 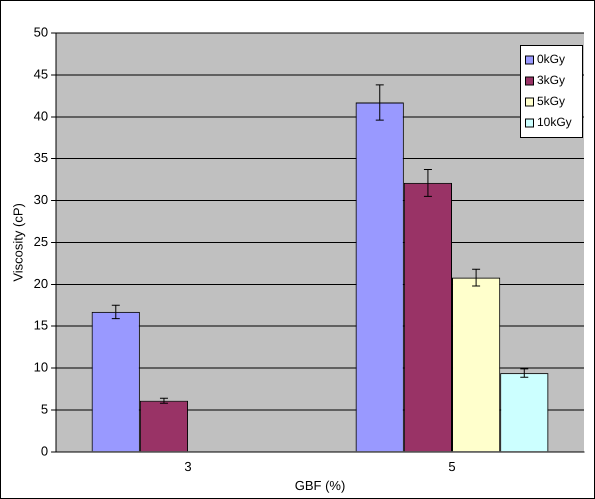 I want to click on legend-label: 10kGy, so click(x=554, y=121).